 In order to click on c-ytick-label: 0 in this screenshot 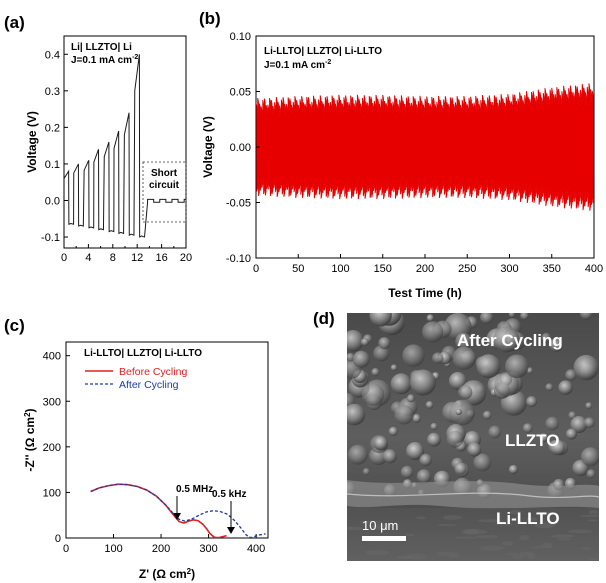, I will do `click(58, 539)`.